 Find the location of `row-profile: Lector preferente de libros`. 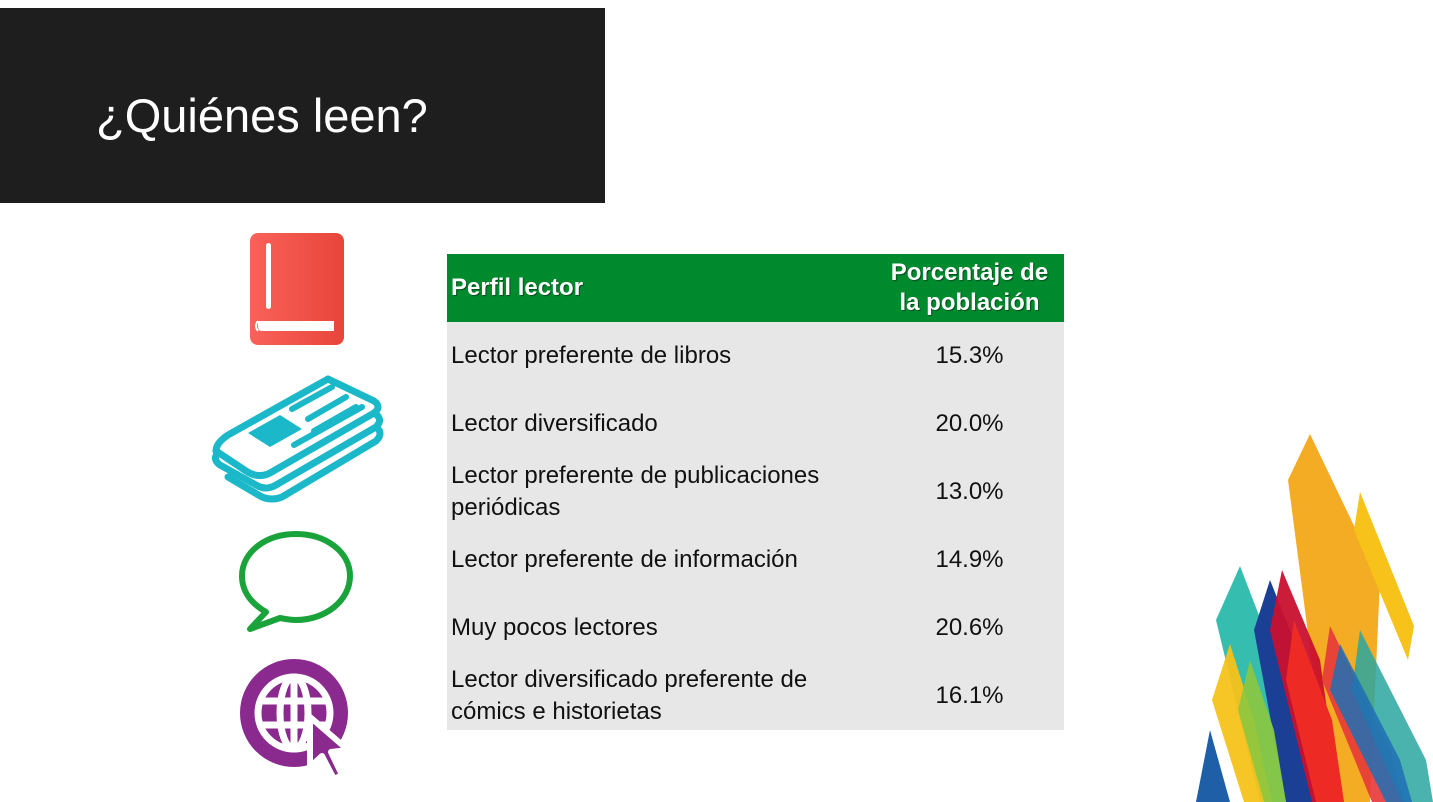

row-profile: Lector preferente de libros is located at coordinates (661, 356).